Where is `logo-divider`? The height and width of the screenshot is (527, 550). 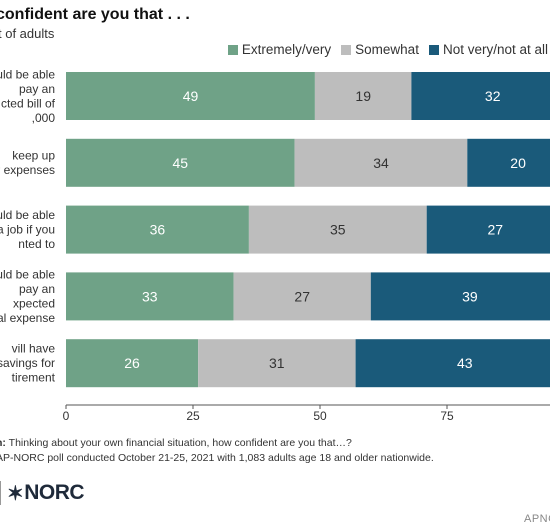 logo-divider is located at coordinates (0, 493).